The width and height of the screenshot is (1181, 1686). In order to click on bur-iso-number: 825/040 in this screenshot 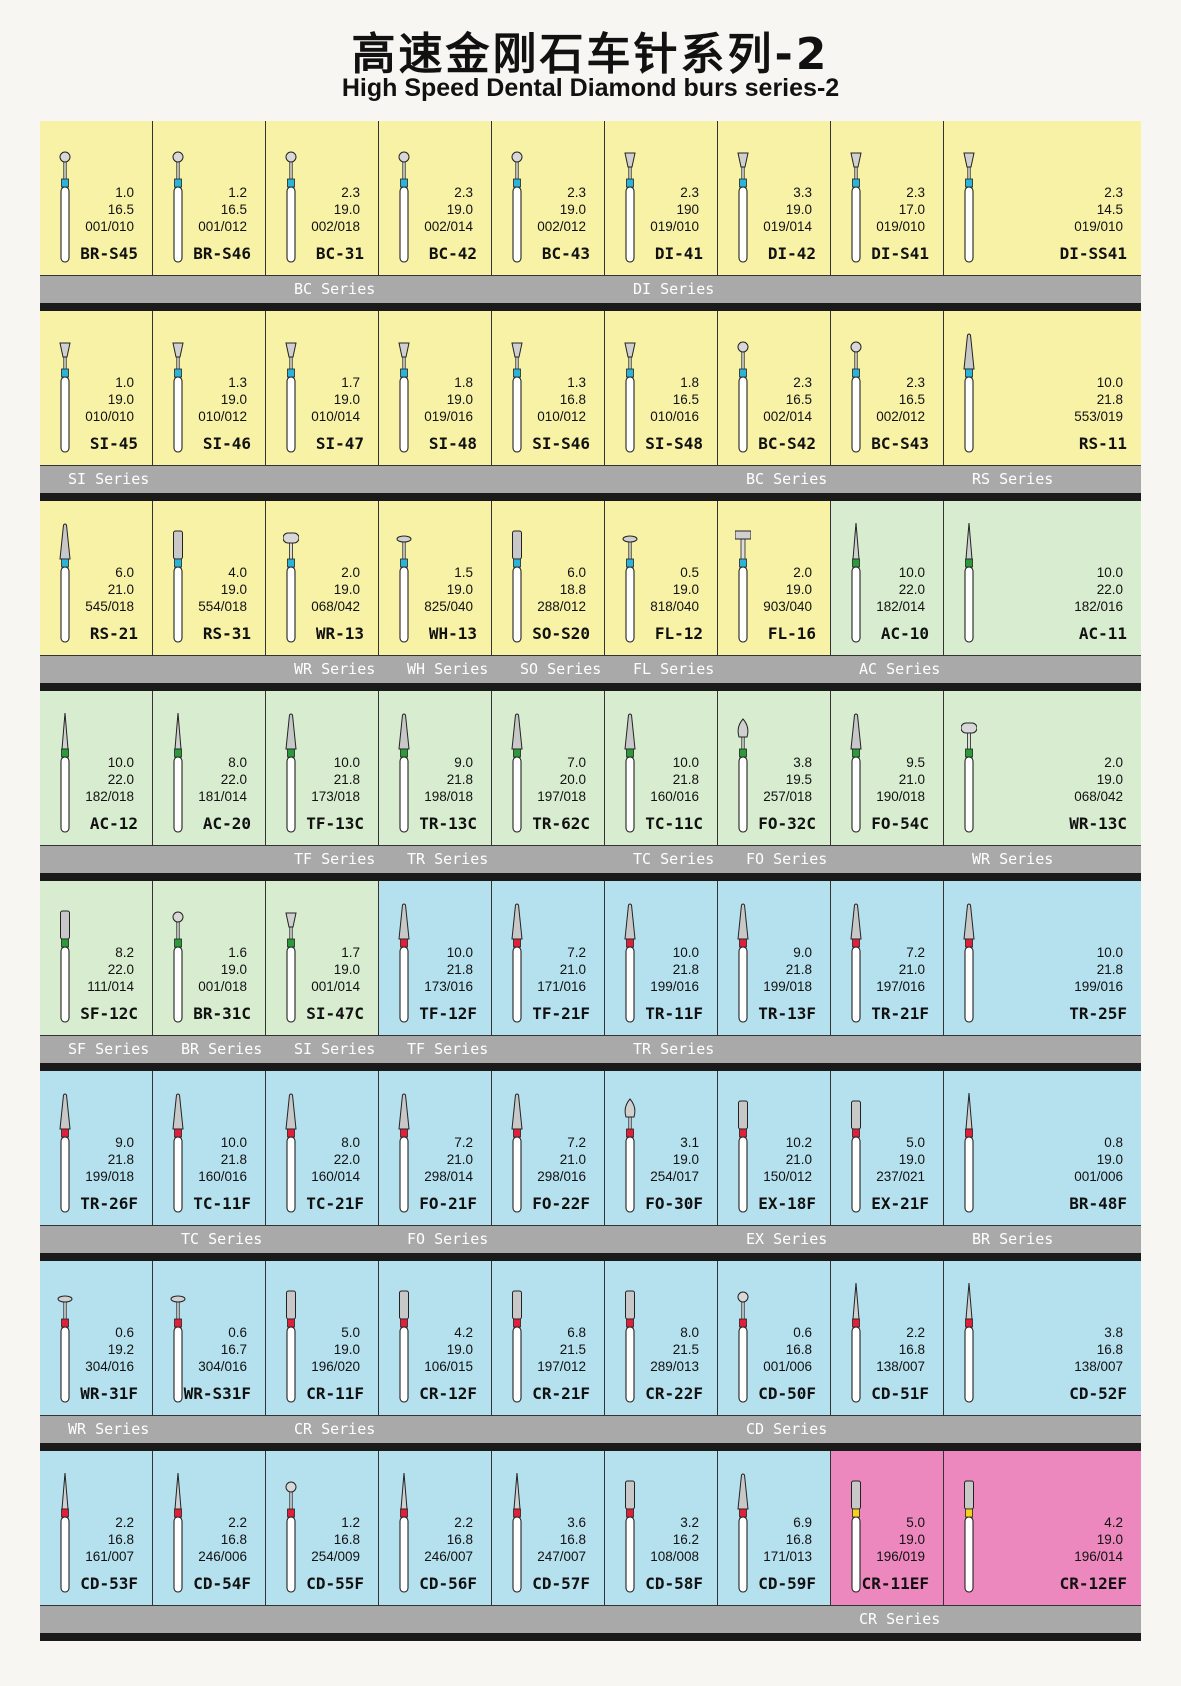, I will do `click(448, 606)`.